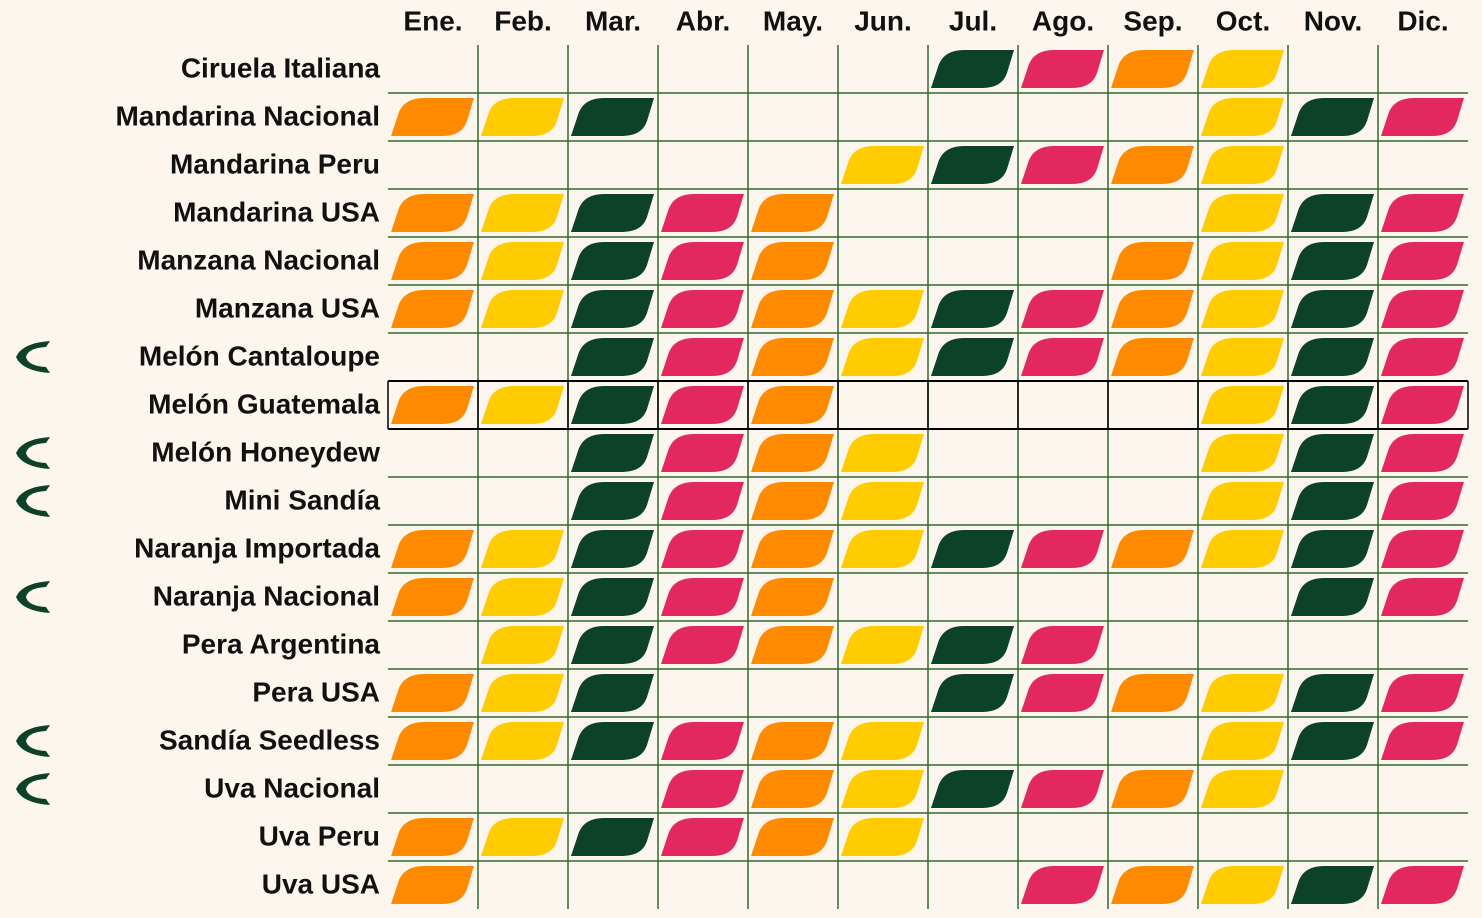  I want to click on row-label: Ciruela Italiana, so click(281, 67).